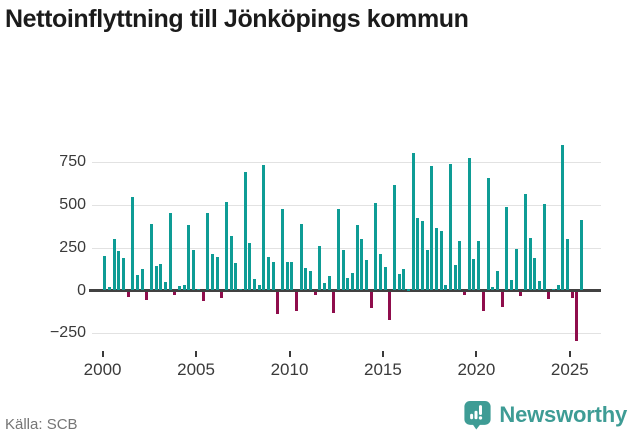 The height and width of the screenshot is (439, 631). Describe the element at coordinates (105, 273) in the screenshot. I see `bar-2000-Q1` at that location.